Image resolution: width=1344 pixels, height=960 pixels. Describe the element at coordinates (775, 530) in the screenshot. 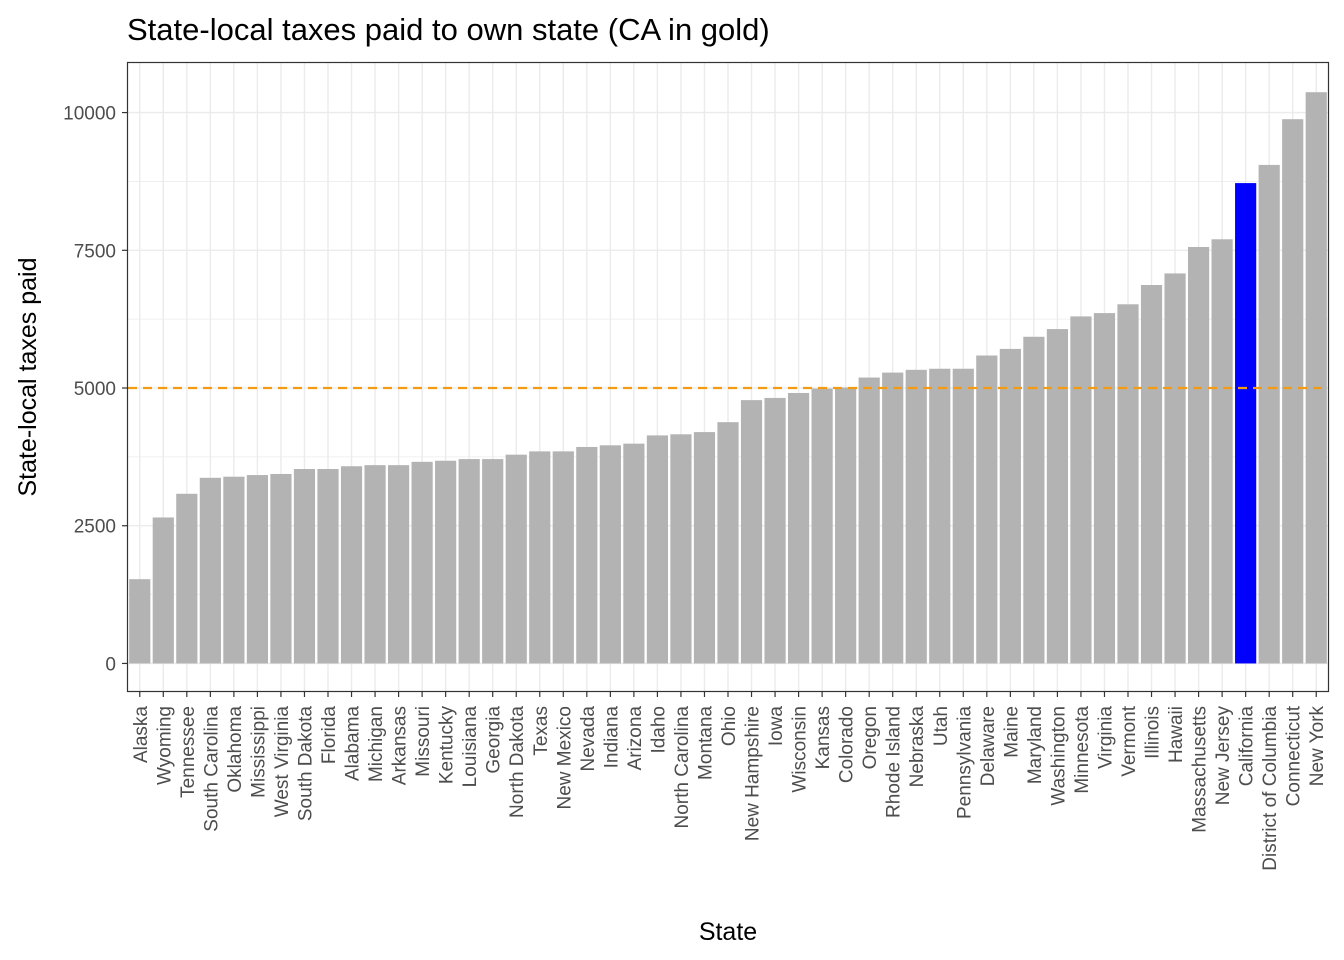

I see `bar-iowa` at that location.